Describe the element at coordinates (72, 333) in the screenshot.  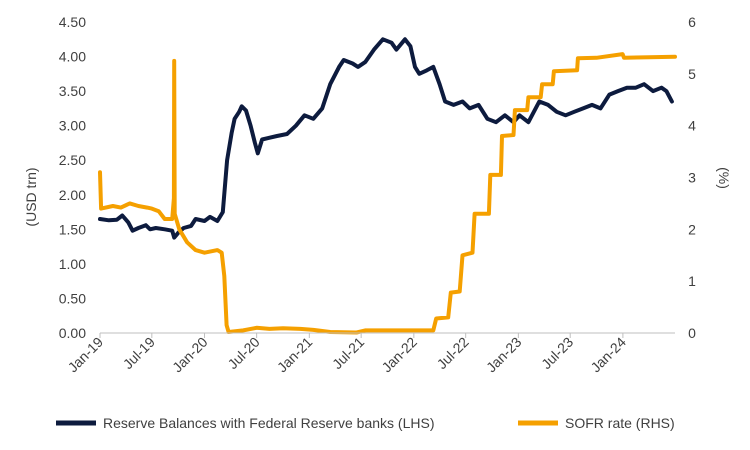
I see `left-tick-label: 0.00` at that location.